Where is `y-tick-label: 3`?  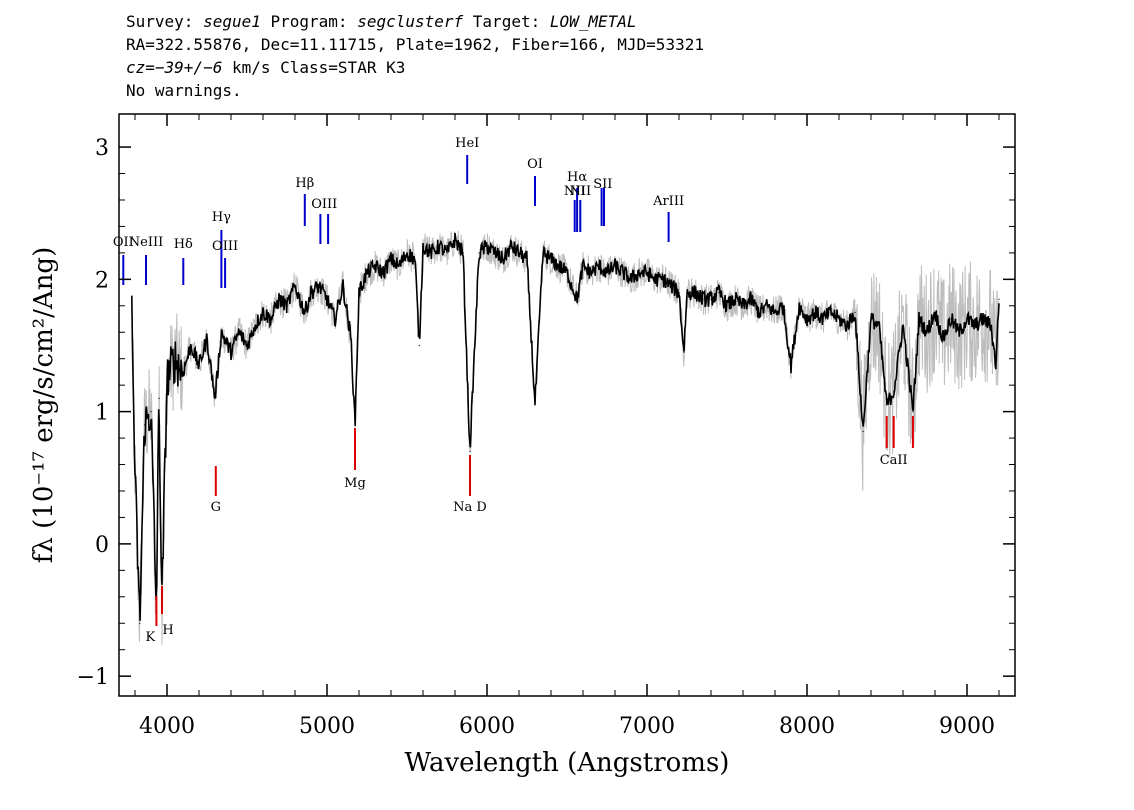 y-tick-label: 3 is located at coordinates (102, 148).